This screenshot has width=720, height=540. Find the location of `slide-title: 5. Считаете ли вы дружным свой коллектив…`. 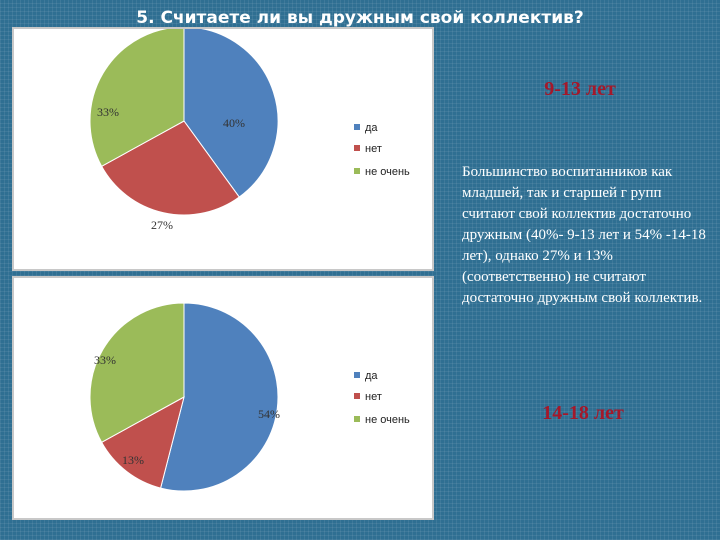

slide-title: 5. Считаете ли вы дружным свой коллектив… is located at coordinates (360, 18).